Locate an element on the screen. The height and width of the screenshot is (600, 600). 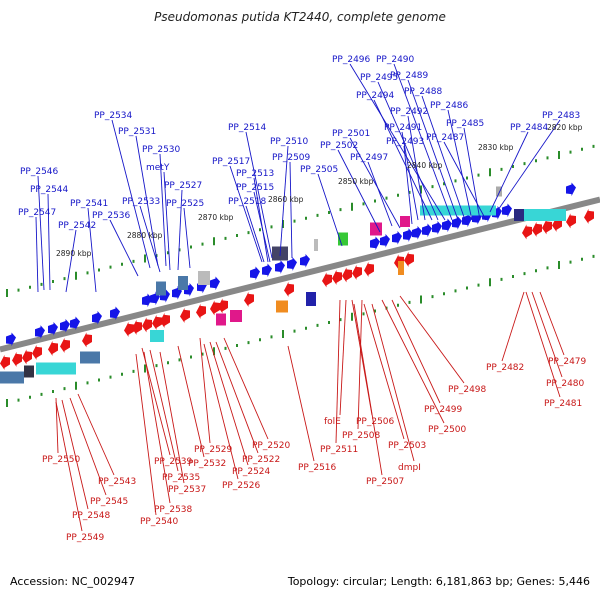
kbp-label: 2850 kbp is located at coordinates (356, 181).